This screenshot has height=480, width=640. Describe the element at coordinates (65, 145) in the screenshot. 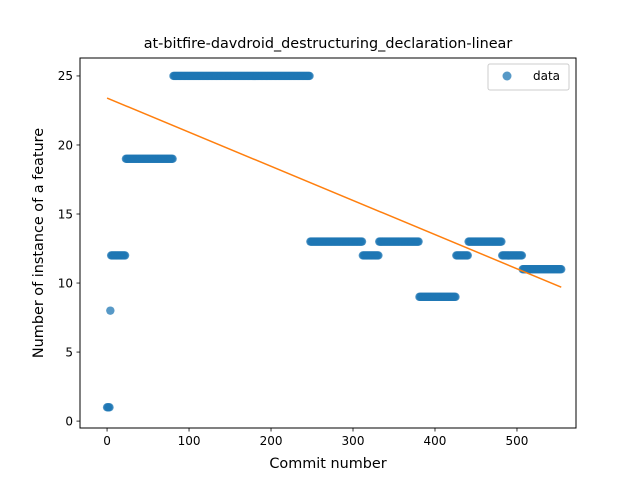

I see `y-tick-label: 20` at that location.